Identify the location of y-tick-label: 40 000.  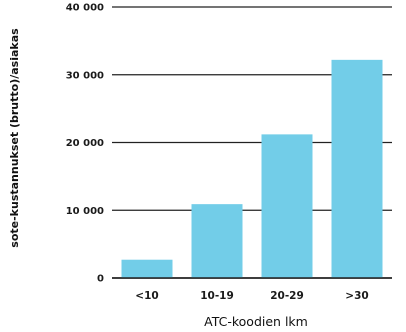
(85, 8).